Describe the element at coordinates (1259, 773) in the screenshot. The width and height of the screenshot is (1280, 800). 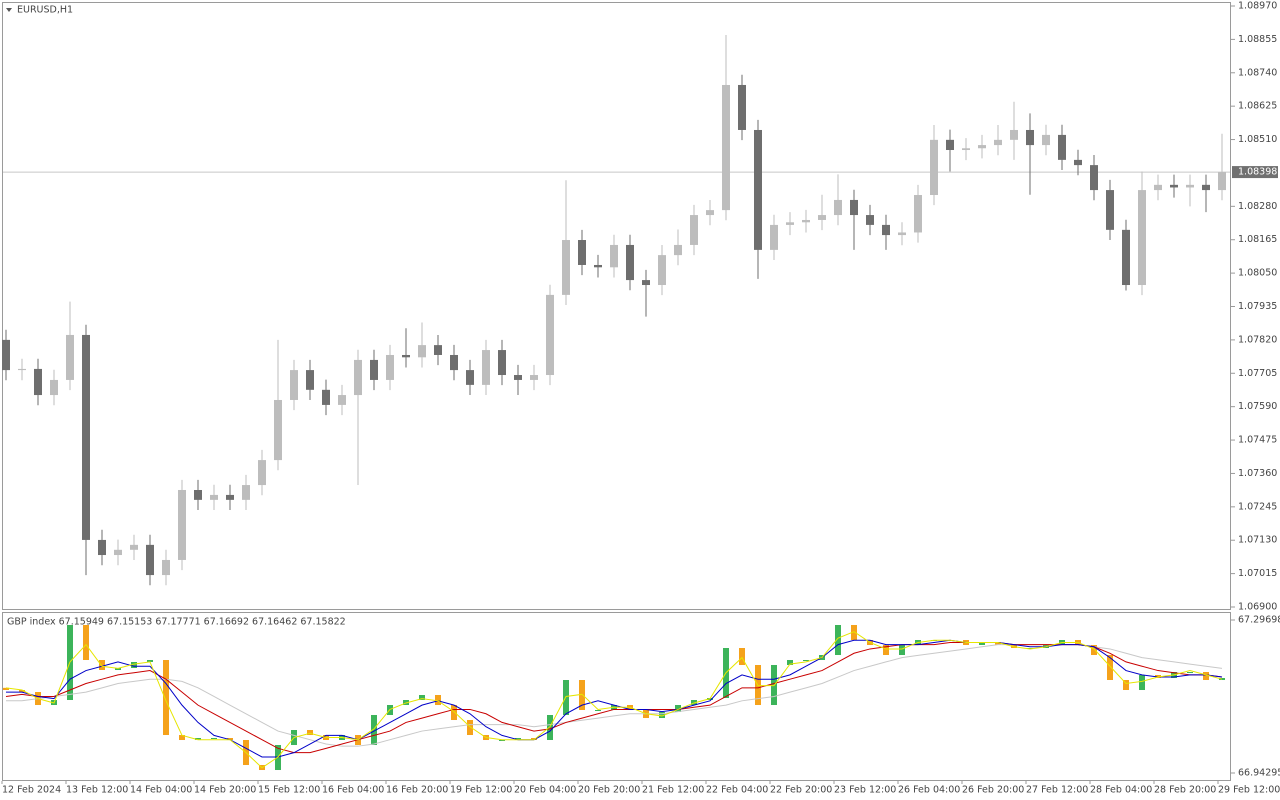
I see `y-tick-label: 66.94295` at that location.